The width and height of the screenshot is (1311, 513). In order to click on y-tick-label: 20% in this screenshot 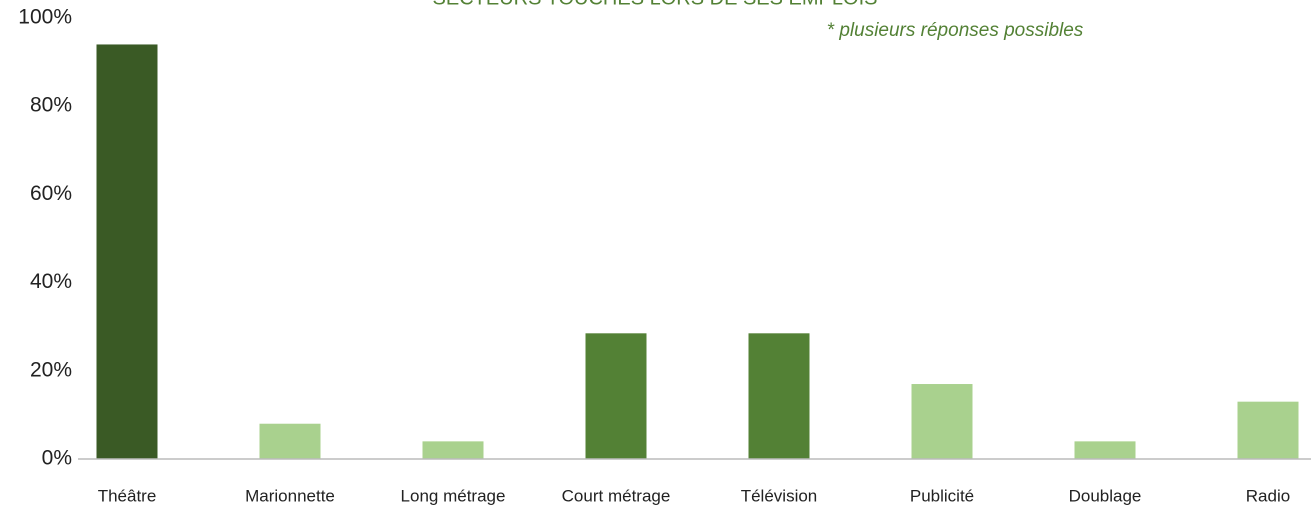, I will do `click(51, 369)`.